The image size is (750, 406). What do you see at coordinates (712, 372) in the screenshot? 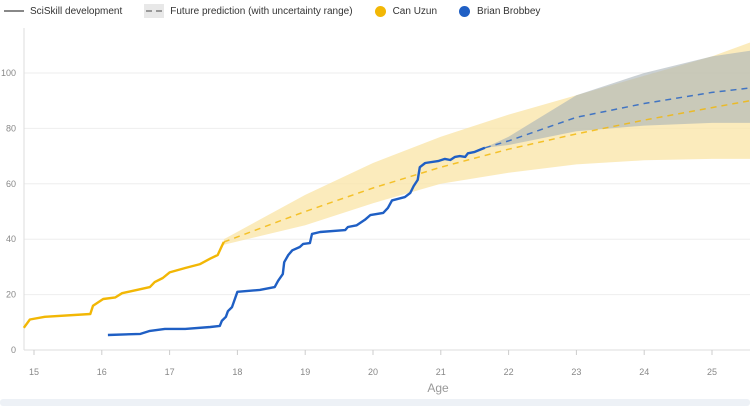
I see `x-tick-label: 25` at bounding box center [712, 372].